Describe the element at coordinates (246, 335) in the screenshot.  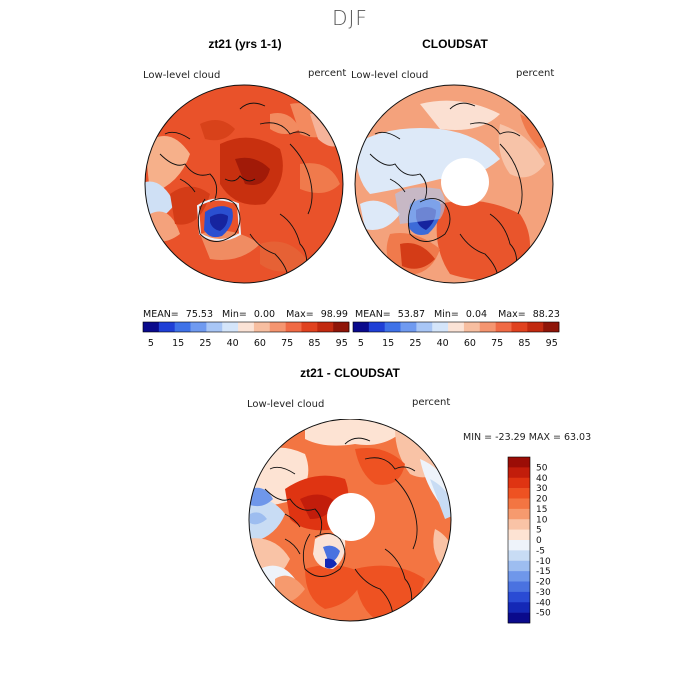
I see `panel-1-colorbar: 5 15 25 40 60 75 85 95` at that location.